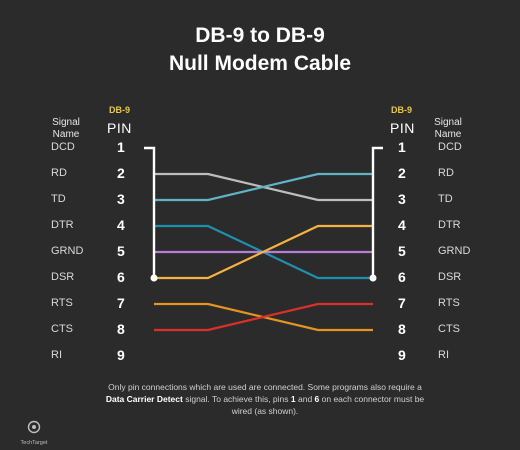  I want to click on right-signal-ri: RI, so click(443, 355).